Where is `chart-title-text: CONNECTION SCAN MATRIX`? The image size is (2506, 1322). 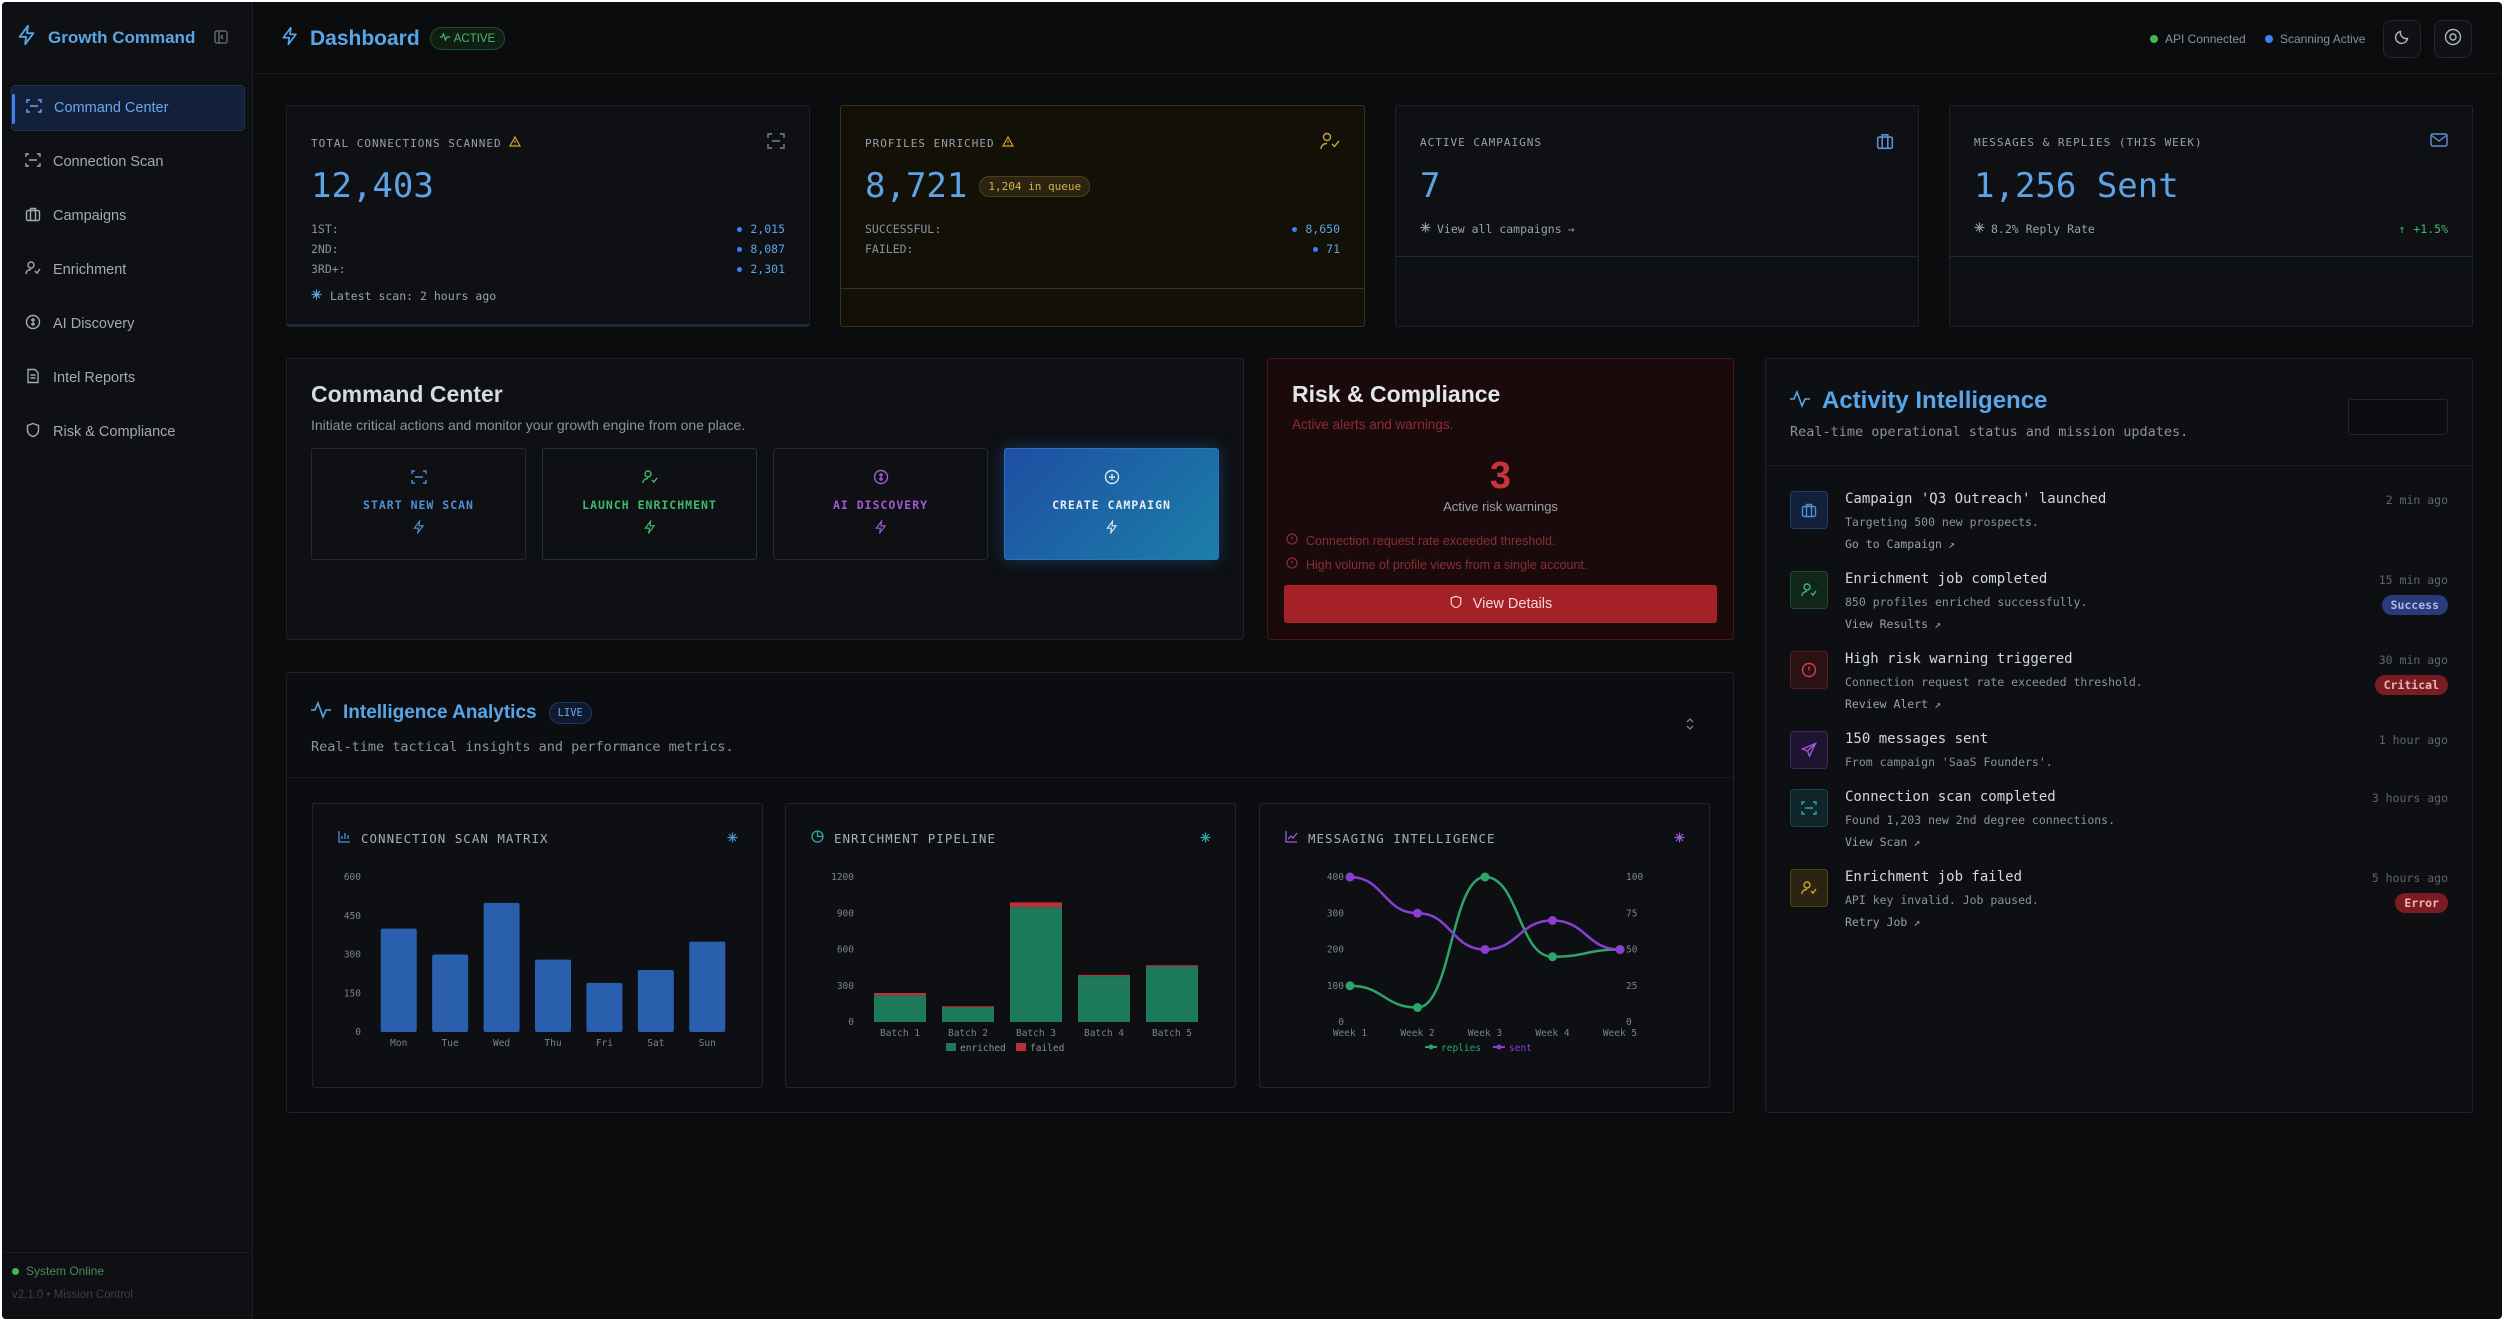 chart-title-text: CONNECTION SCAN MATRIX is located at coordinates (455, 838).